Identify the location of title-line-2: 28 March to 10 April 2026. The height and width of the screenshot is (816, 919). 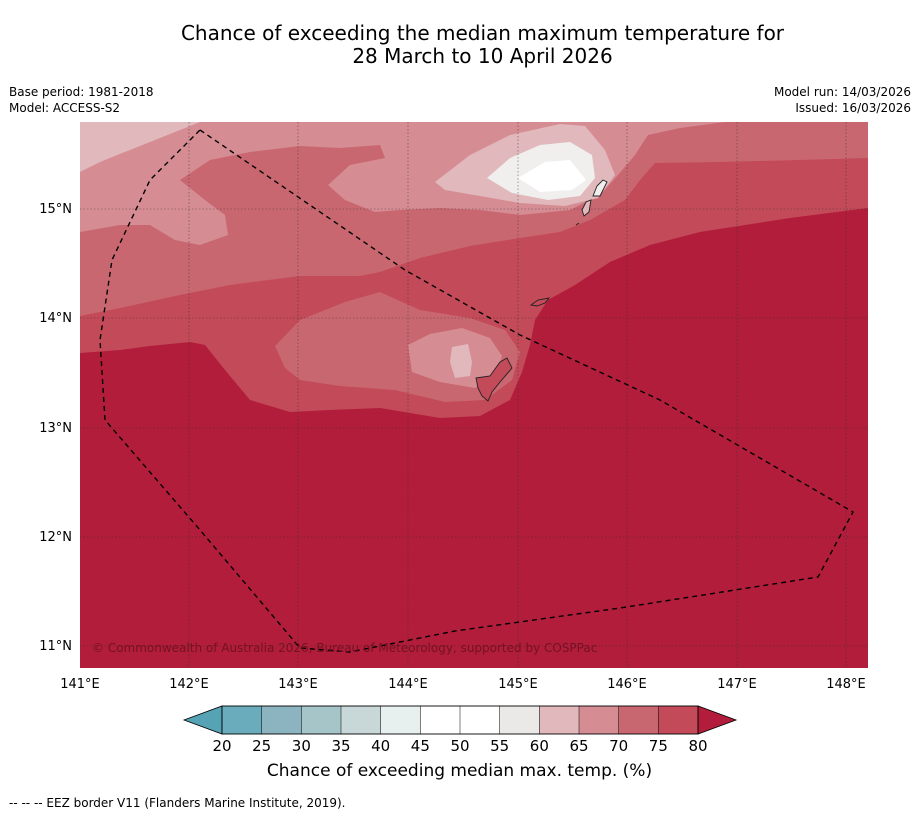
(482, 56).